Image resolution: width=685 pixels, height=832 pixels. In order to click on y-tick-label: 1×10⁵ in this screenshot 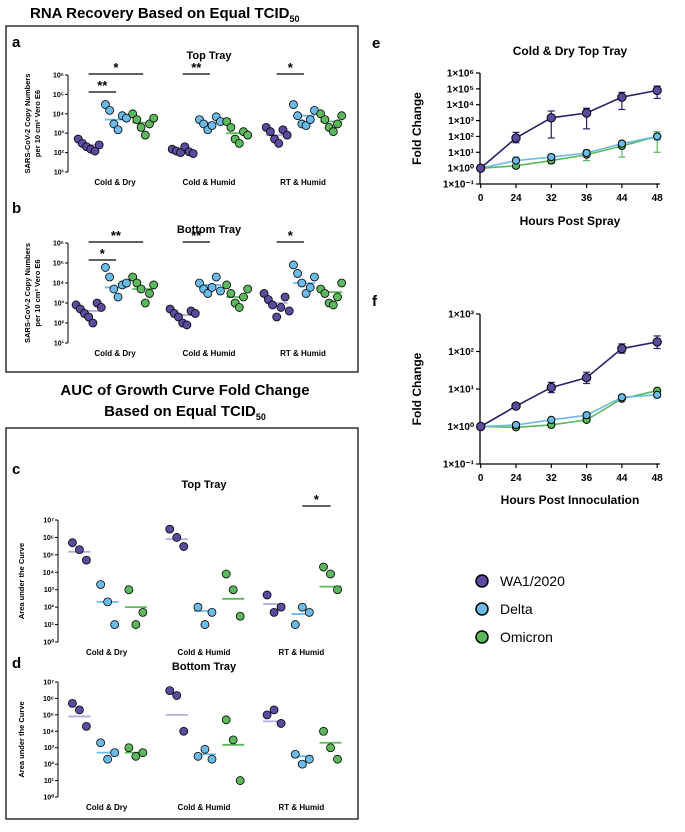, I will do `click(461, 89)`.